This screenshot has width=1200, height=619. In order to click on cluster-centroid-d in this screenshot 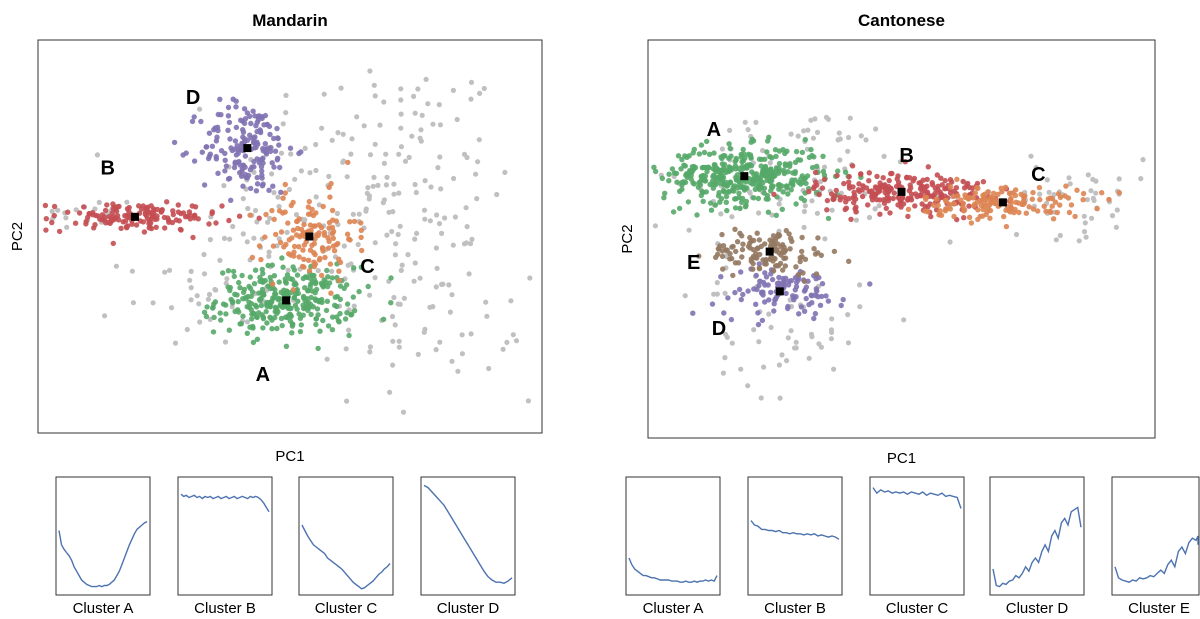, I will do `click(779, 291)`.